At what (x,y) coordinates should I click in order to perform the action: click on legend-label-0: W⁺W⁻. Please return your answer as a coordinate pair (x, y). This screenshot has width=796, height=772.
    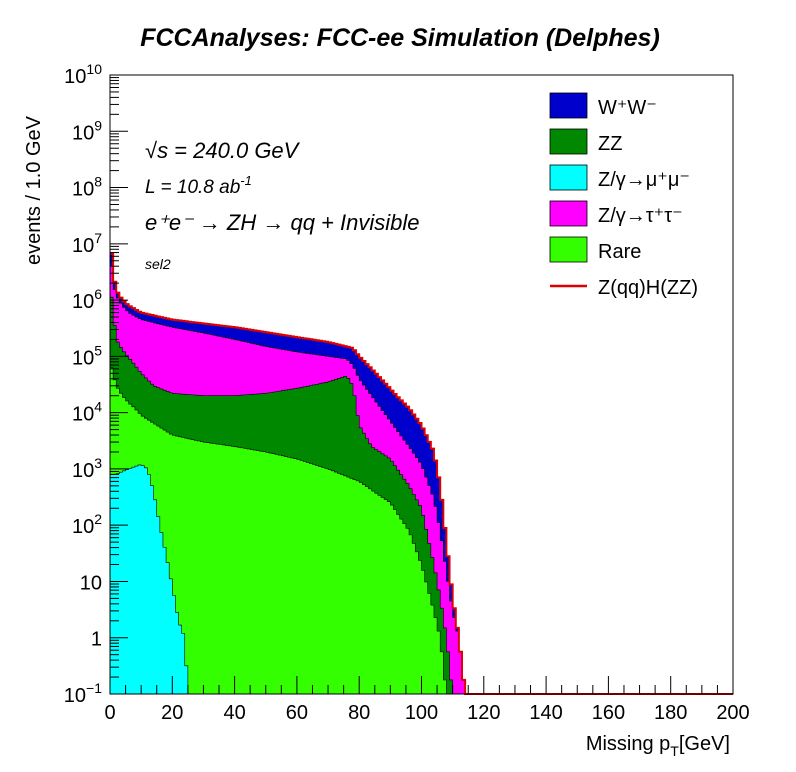
    Looking at the image, I should click on (627, 108).